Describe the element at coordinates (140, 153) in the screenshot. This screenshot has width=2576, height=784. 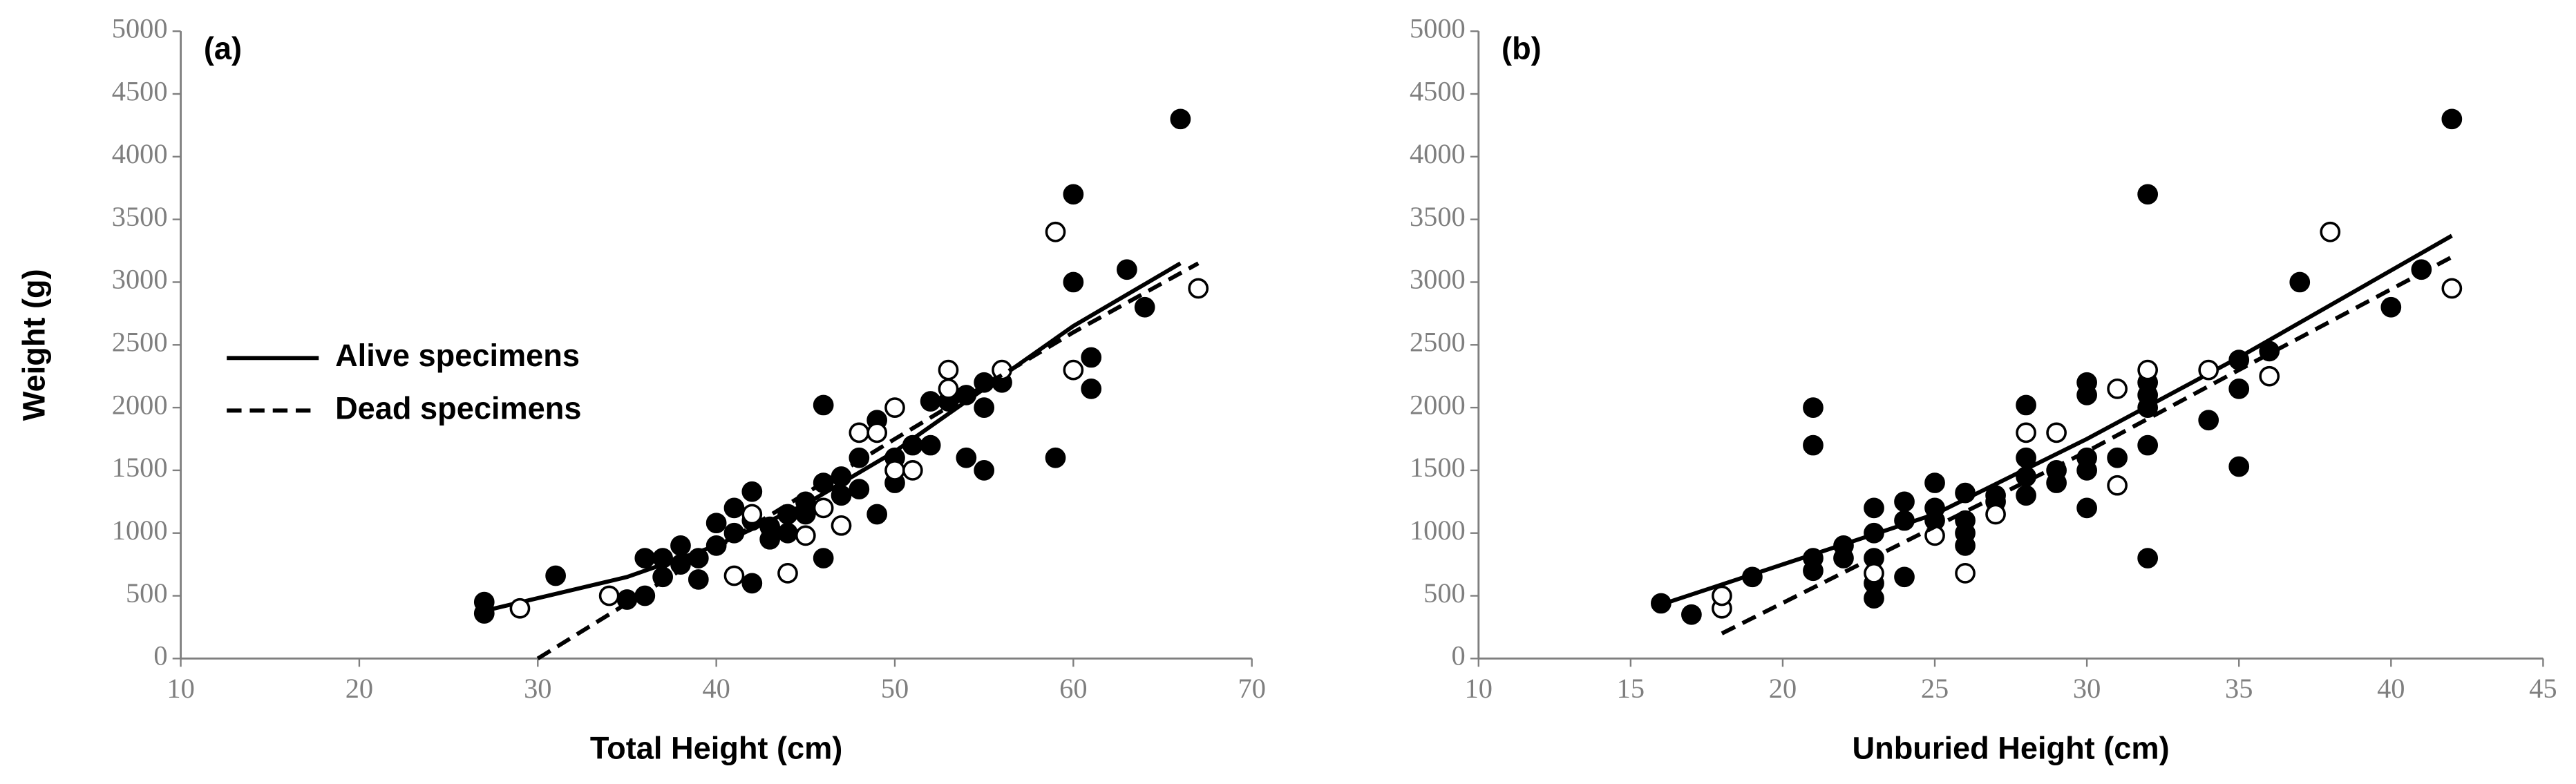
I see `y-tick-label: 4000` at that location.